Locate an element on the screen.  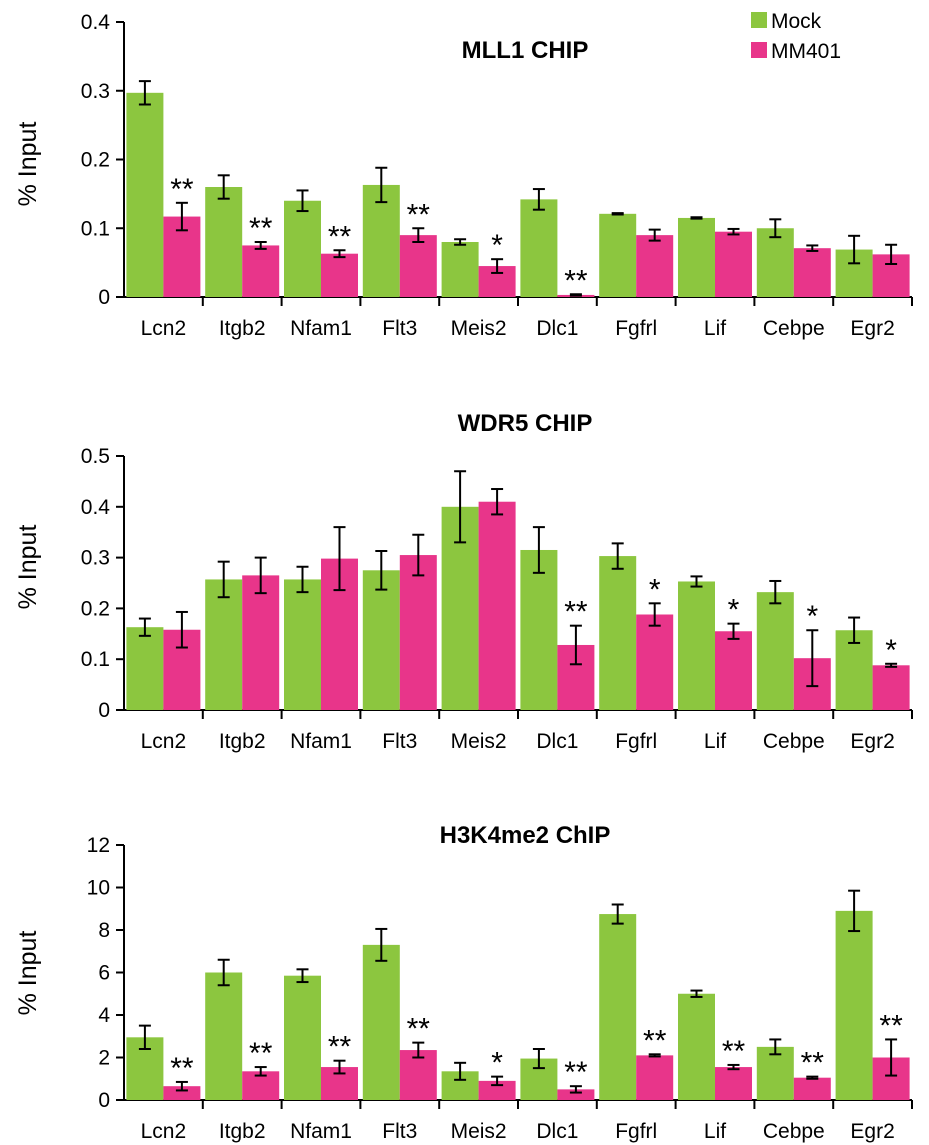
y-tick-label: 2 is located at coordinates (104, 1058).